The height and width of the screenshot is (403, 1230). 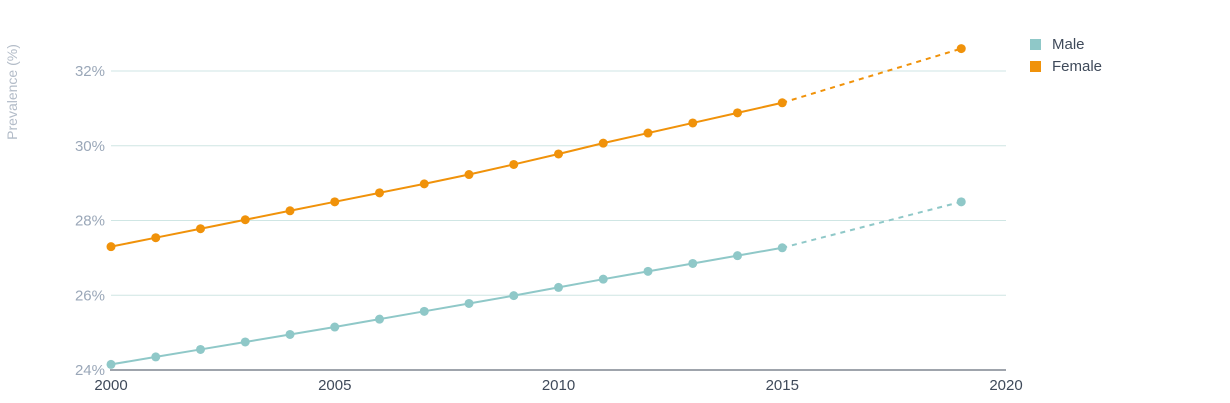 I want to click on y-axis-ticks: 24% 26% 28% 30% 32%, so click(x=90, y=221).